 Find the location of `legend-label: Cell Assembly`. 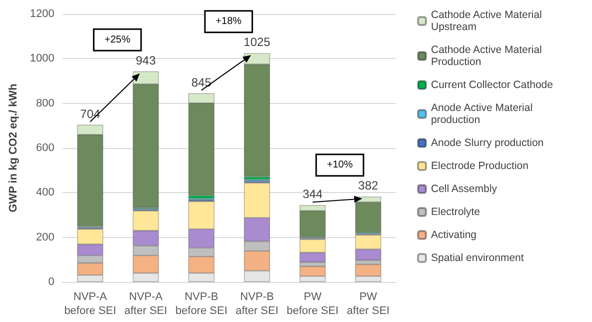

legend-label: Cell Assembly is located at coordinates (464, 189).